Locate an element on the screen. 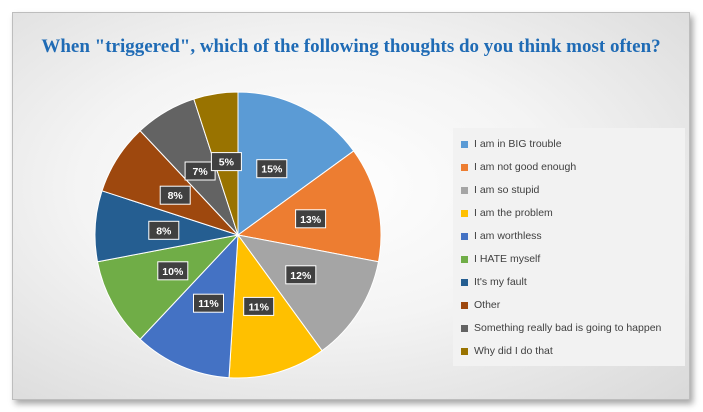  data-label-text: 10% is located at coordinates (173, 272).